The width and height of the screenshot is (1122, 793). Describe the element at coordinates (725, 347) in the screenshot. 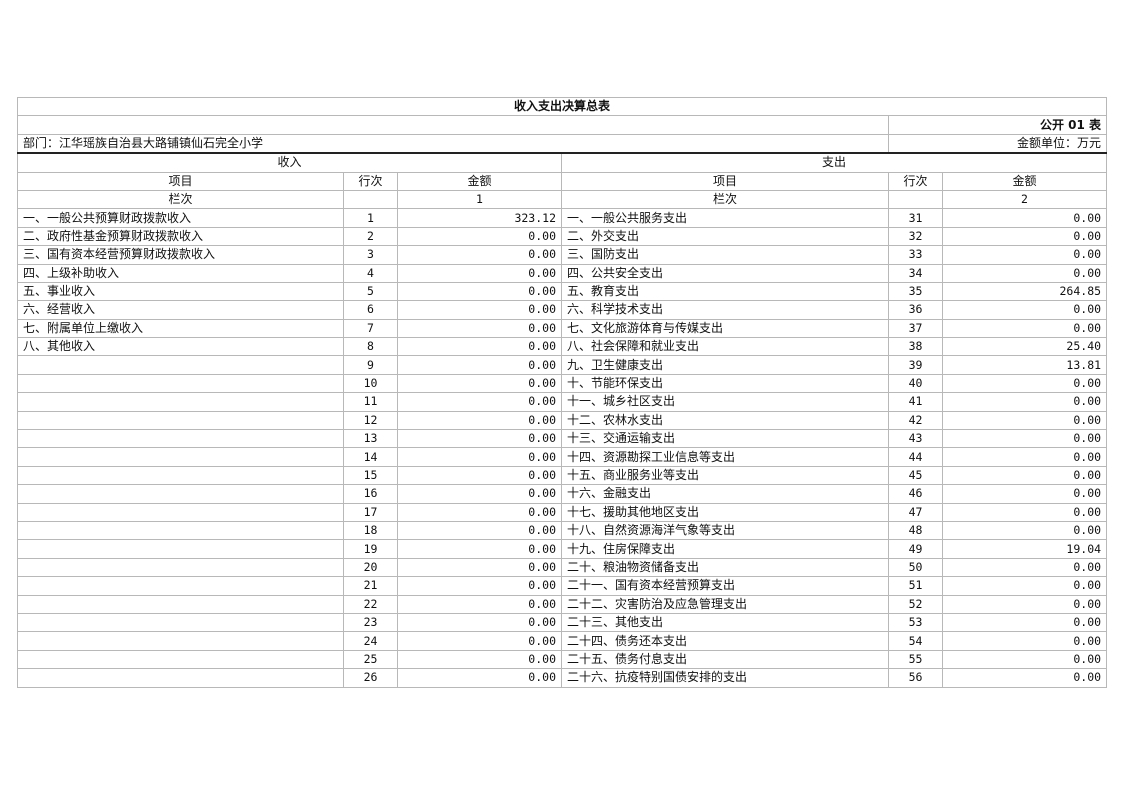

I see `expense-item: 八、社会保障和就业支出` at that location.